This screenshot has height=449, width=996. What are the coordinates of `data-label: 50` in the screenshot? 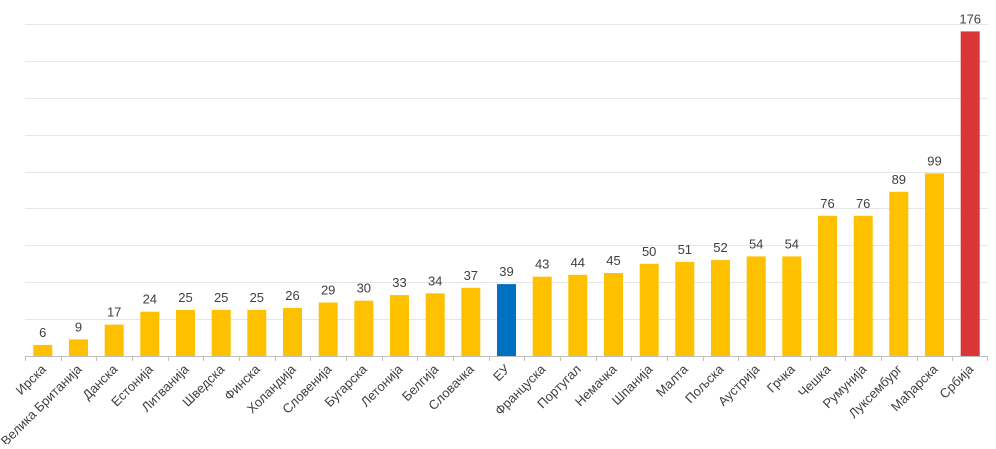 It's located at (649, 251).